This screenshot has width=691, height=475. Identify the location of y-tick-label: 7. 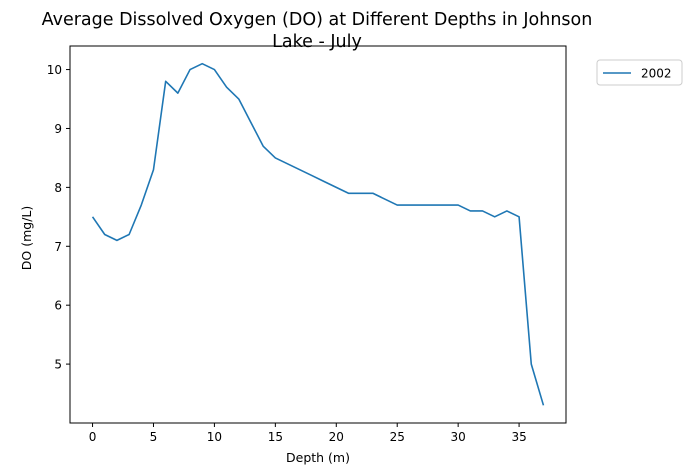
(58, 247).